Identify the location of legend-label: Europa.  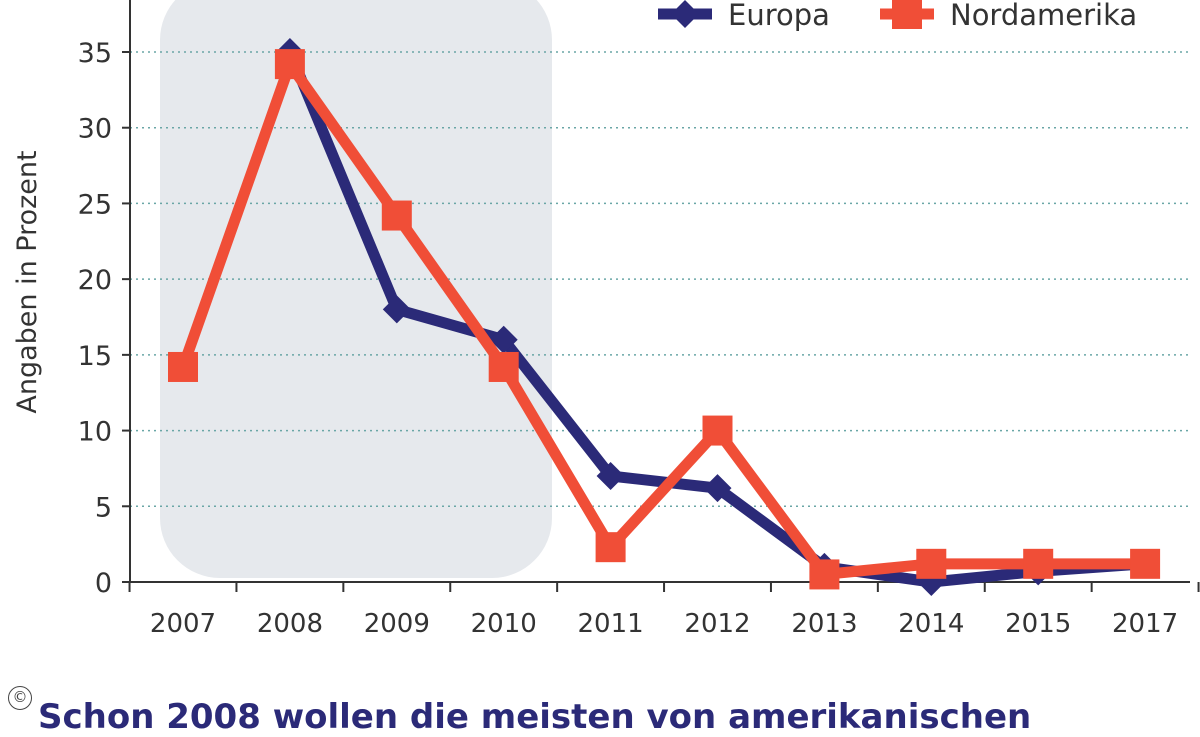
(779, 16).